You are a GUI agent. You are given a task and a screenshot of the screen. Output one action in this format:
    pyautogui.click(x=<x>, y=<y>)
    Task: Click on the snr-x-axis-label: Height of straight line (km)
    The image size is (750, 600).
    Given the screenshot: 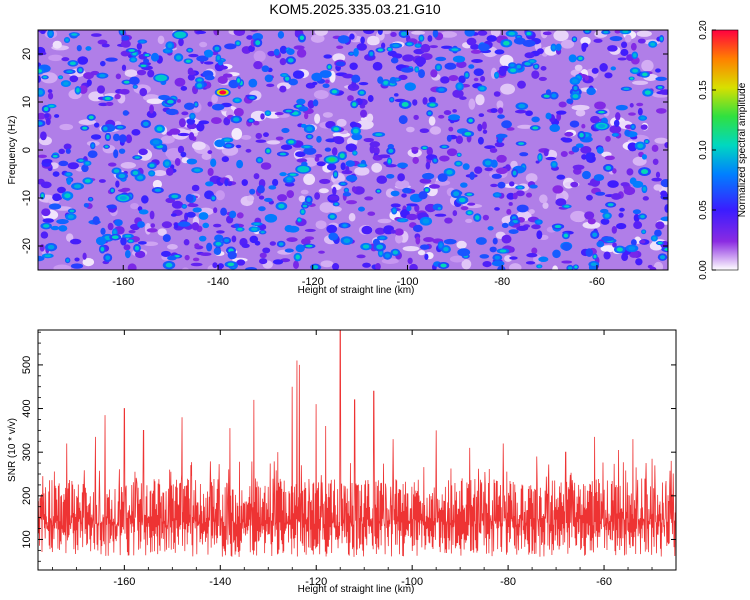 What is the action you would take?
    pyautogui.click(x=356, y=589)
    